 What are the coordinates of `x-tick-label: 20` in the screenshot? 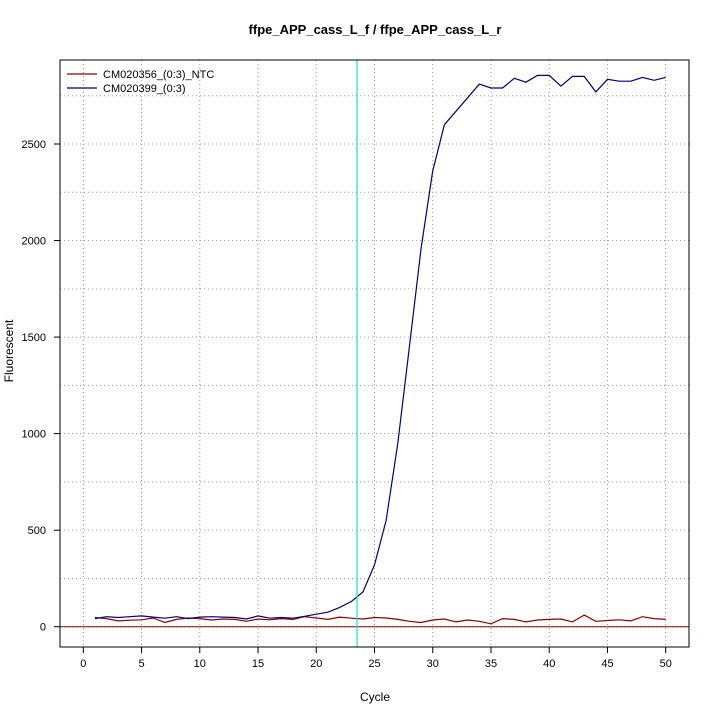 It's located at (316, 664).